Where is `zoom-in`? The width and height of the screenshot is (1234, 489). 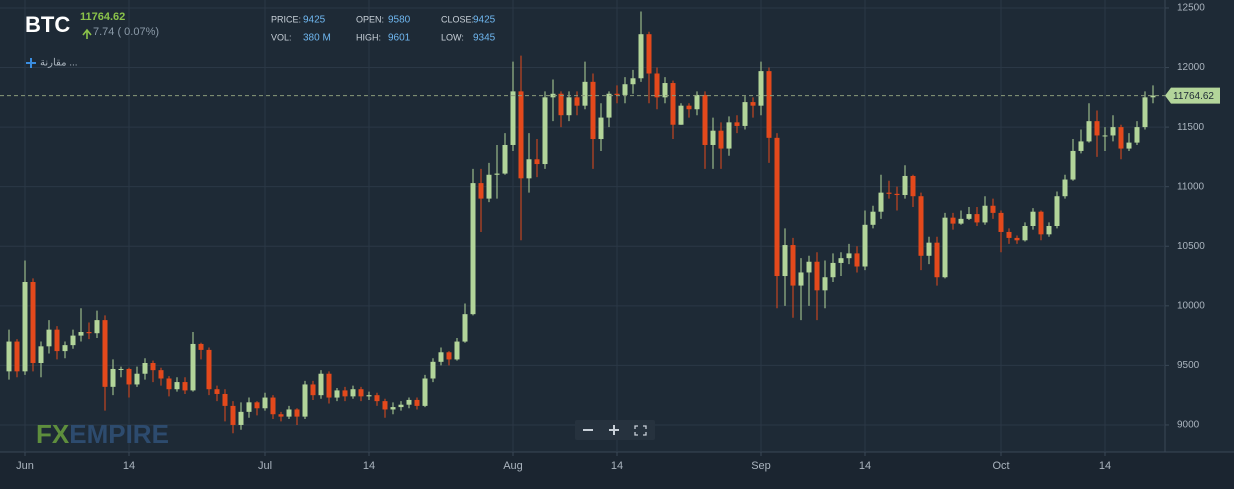
zoom-in is located at coordinates (614, 430).